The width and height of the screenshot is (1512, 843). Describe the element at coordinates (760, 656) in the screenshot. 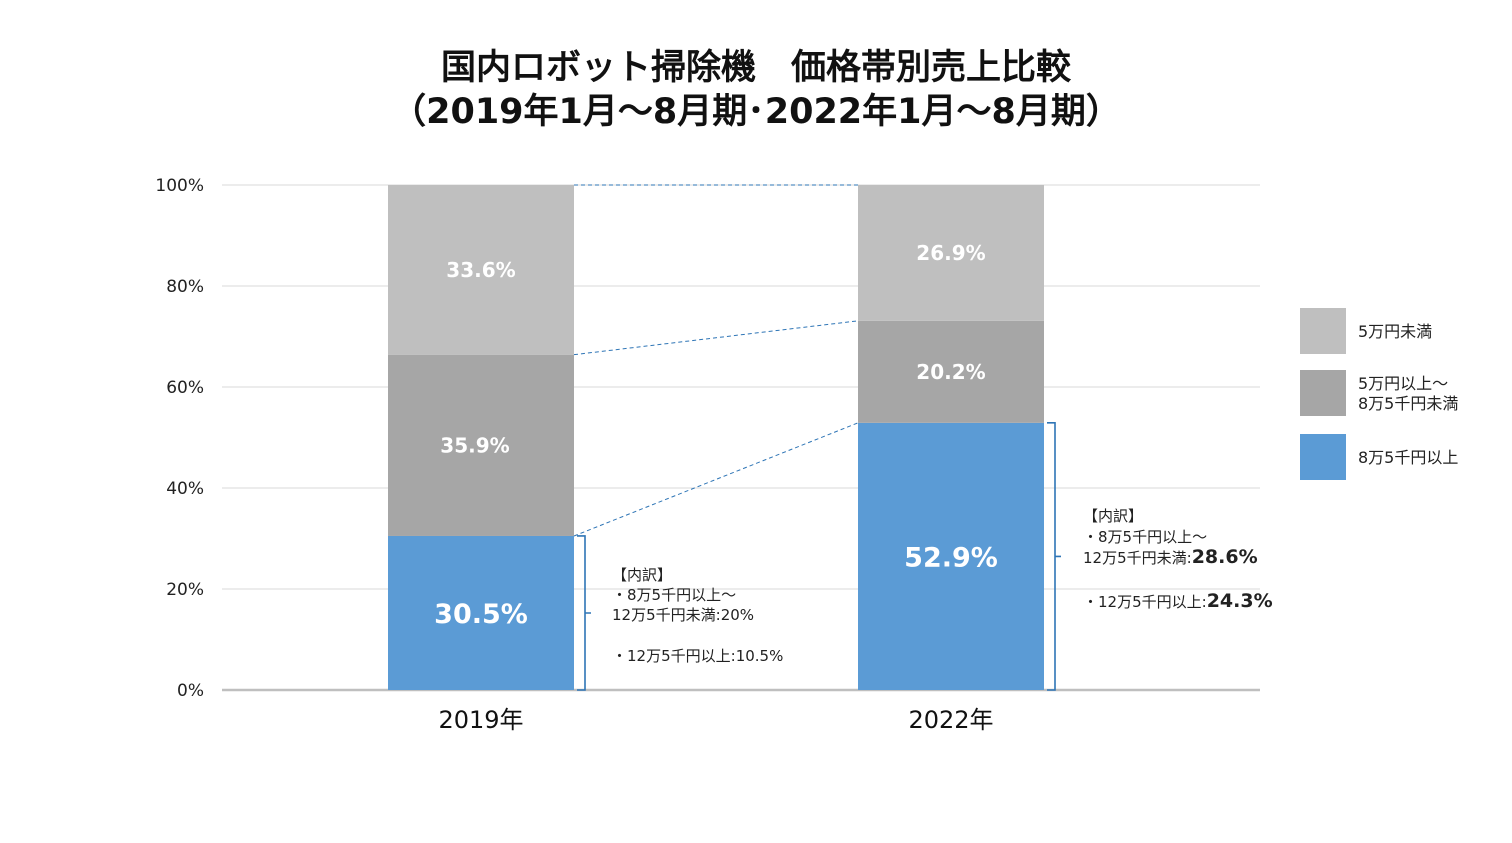

I see `annotation-value: 10.5%` at that location.